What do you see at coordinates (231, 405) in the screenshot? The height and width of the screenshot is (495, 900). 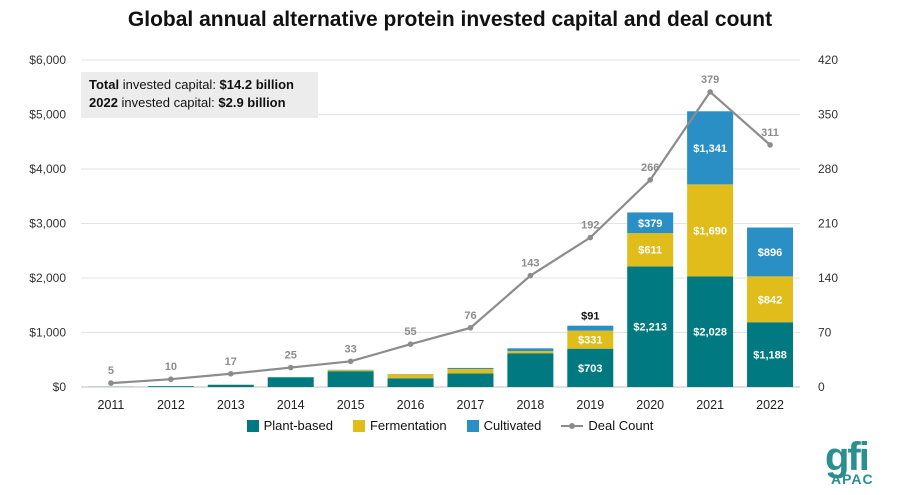 I see `x-tick-label: 2013` at bounding box center [231, 405].